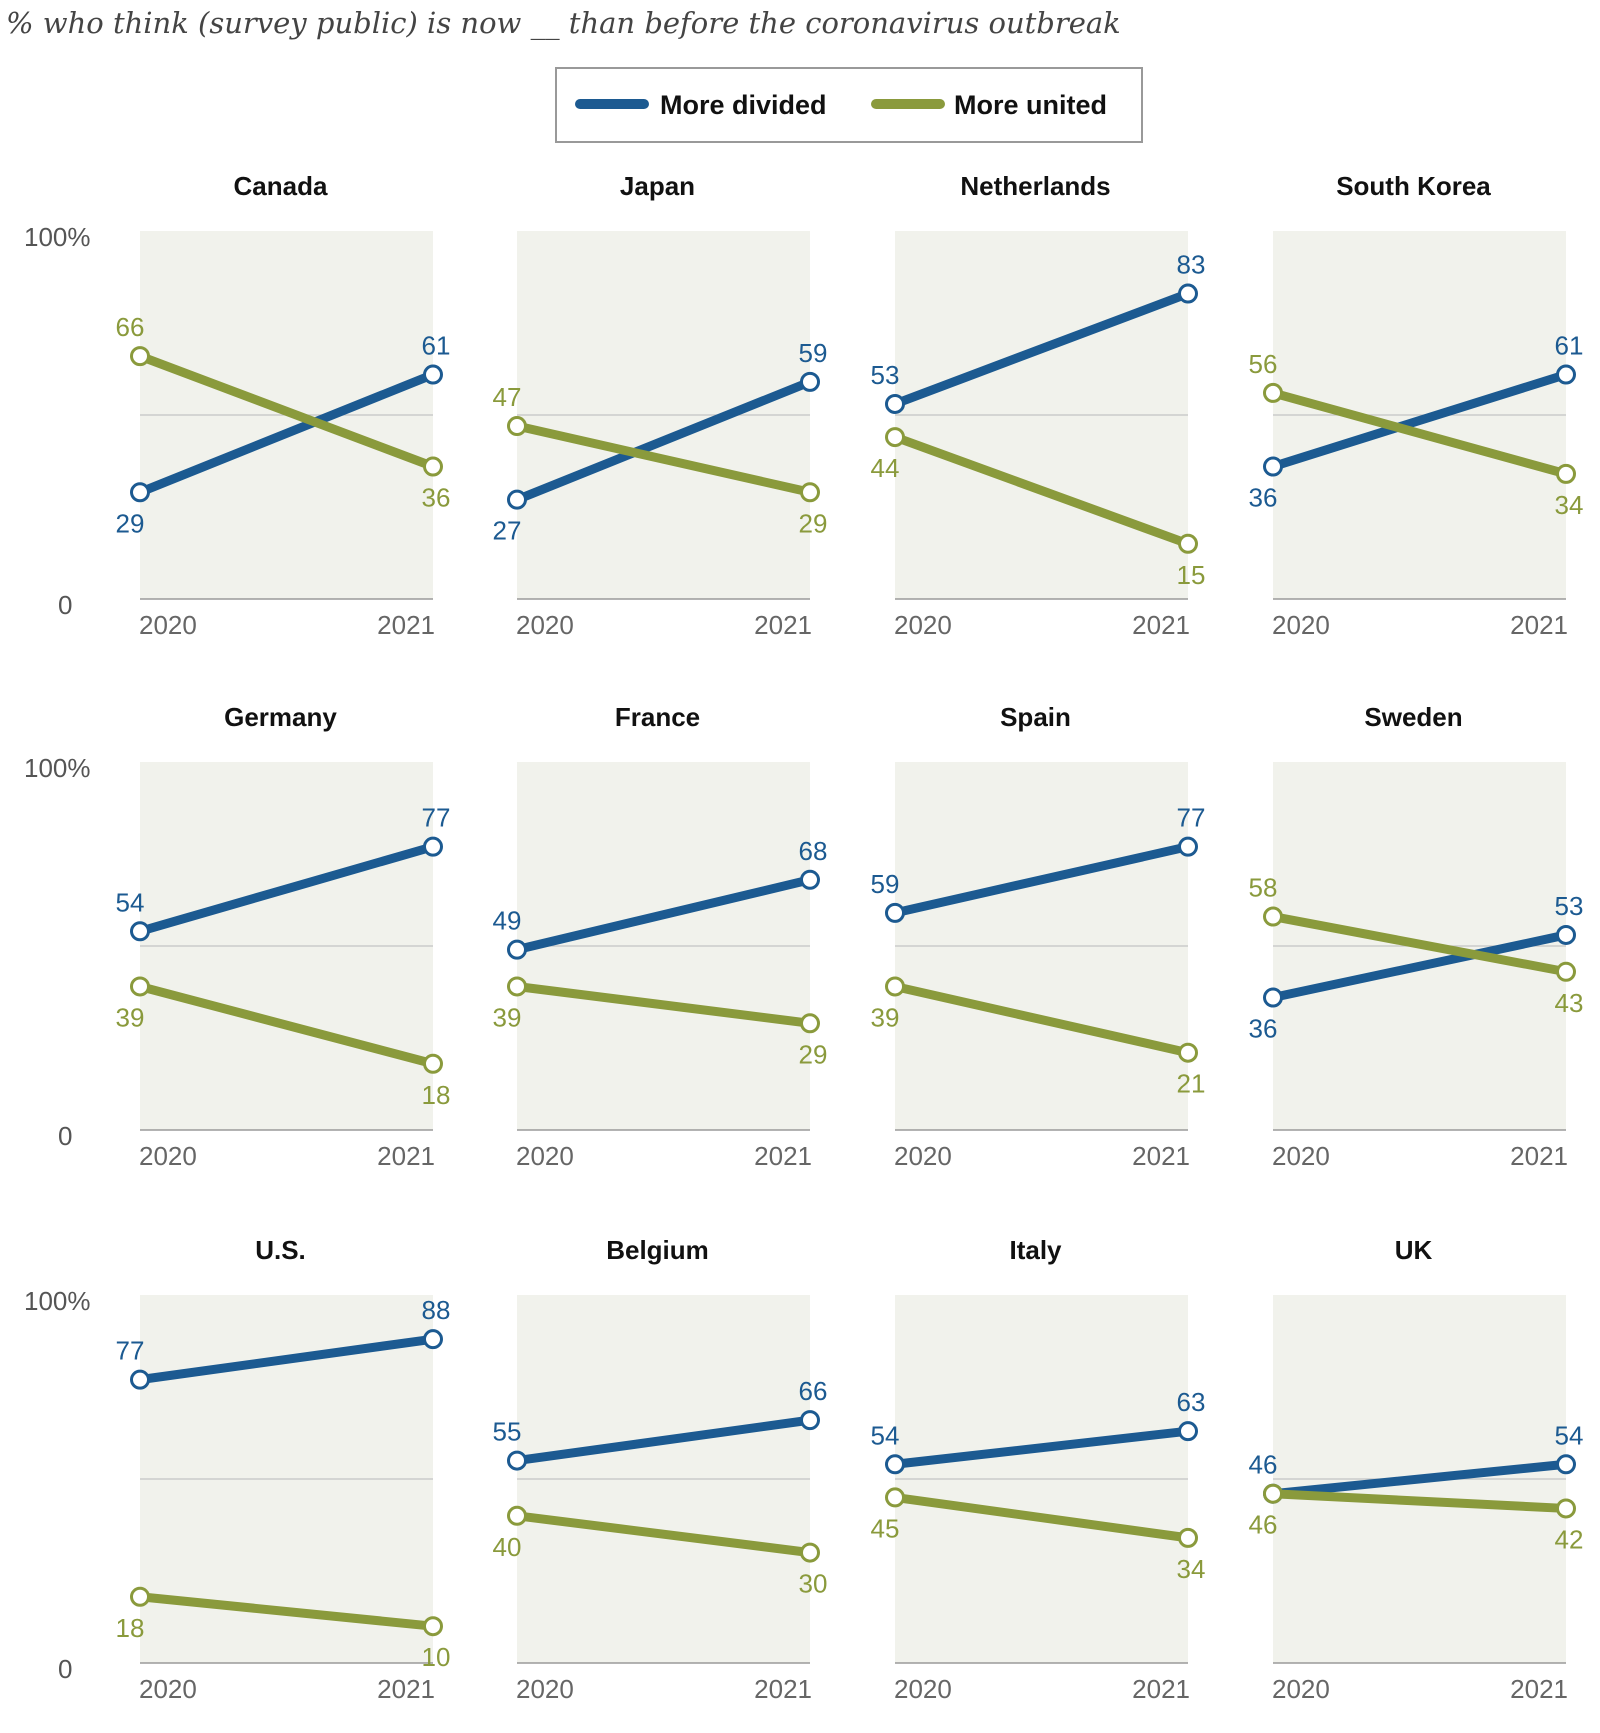 Image resolution: width=1600 pixels, height=1733 pixels. I want to click on panel-south-korea: South Korea 2020 2021 36 61 56 34, so click(1416, 405).